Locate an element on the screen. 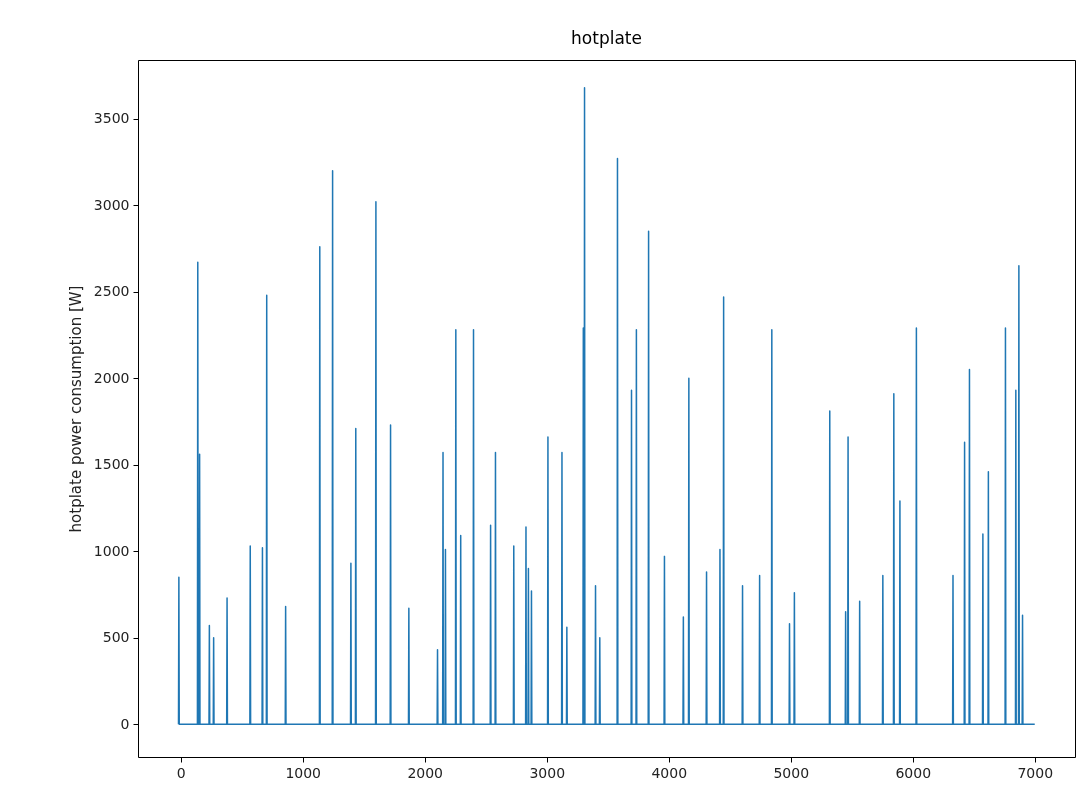 The image size is (1076, 803). y-tick-label: 500 is located at coordinates (116, 637).